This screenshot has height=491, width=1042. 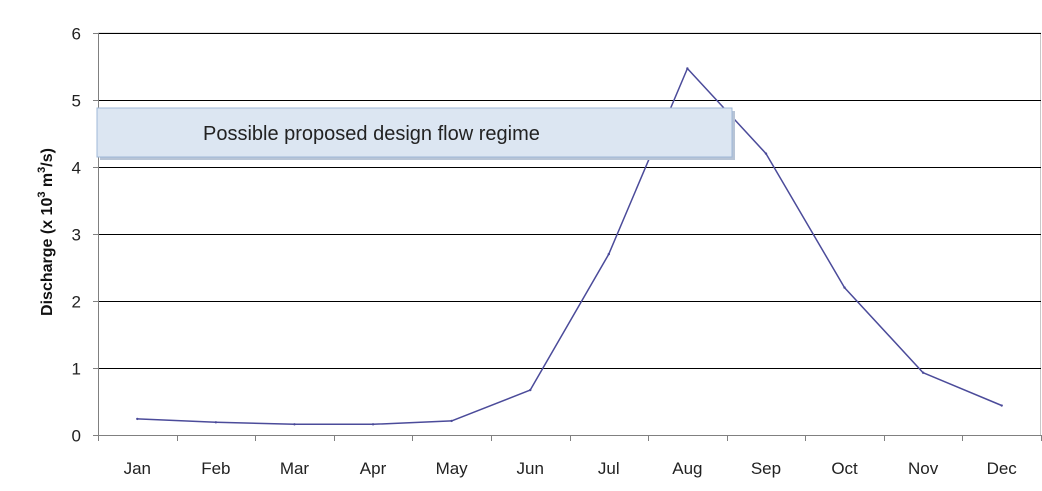 I want to click on y-tick-label: 5, so click(x=76, y=101).